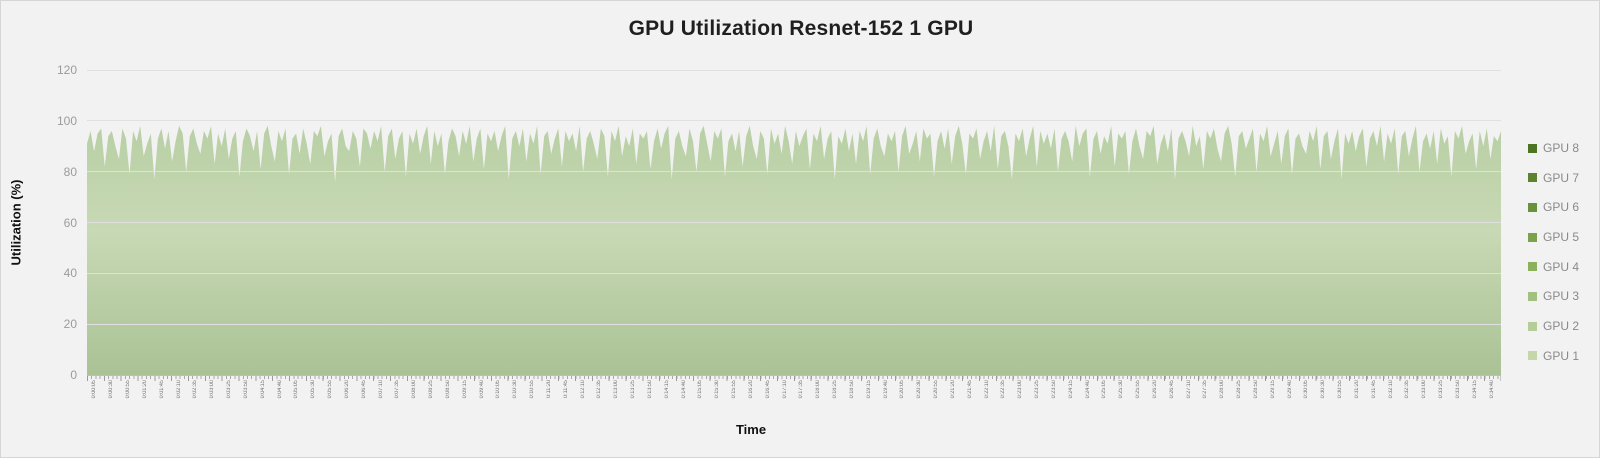 This screenshot has height=458, width=1600. What do you see at coordinates (196, 389) in the screenshot?
I see `x-tick-label: 0:02:35` at bounding box center [196, 389].